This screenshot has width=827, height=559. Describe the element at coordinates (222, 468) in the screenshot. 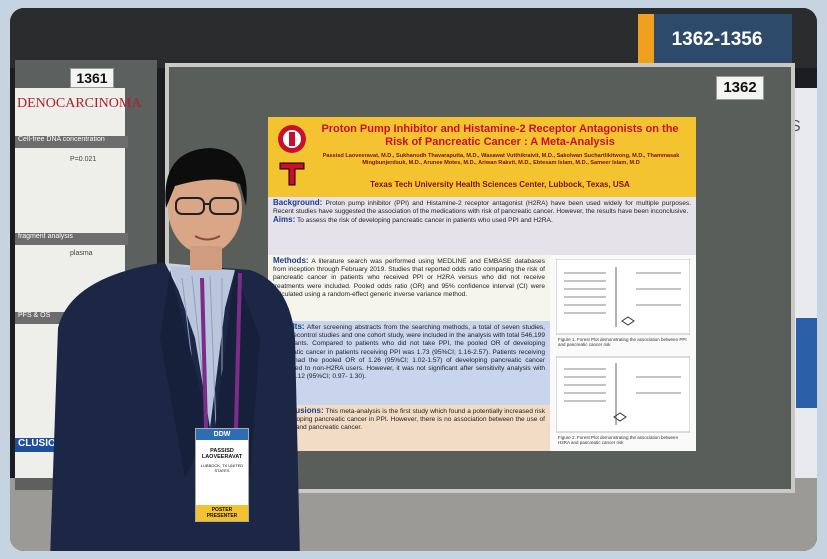

I see `badge-place: LUBBOCK, TX UNITED STATES` at that location.